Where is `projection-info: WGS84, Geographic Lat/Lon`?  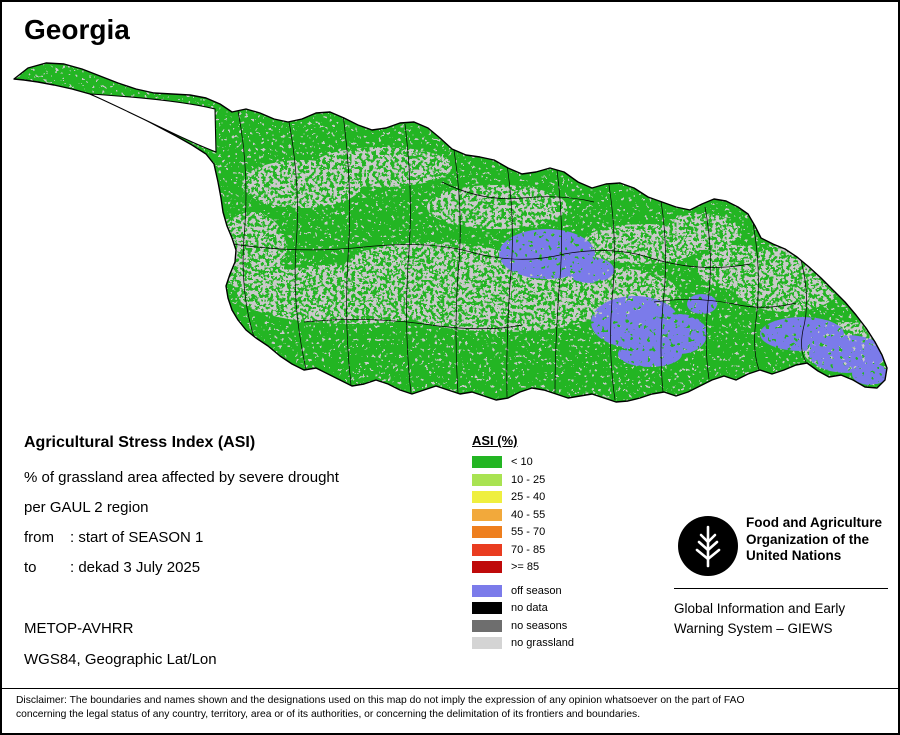 projection-info: WGS84, Geographic Lat/Lon is located at coordinates (120, 659).